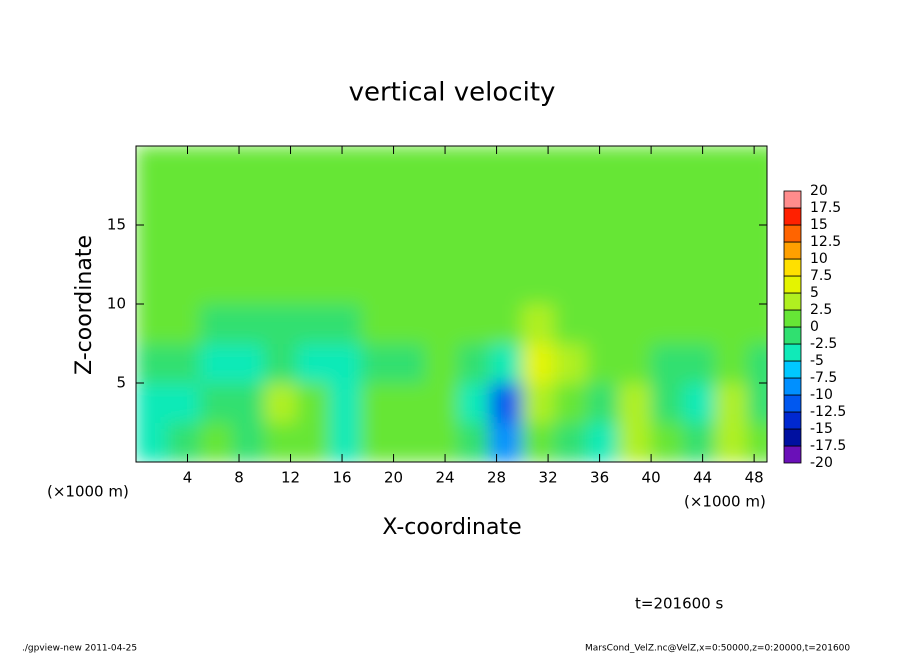 The image size is (904, 654). What do you see at coordinates (825, 242) in the screenshot?
I see `colorbar-label: 12.5` at bounding box center [825, 242].